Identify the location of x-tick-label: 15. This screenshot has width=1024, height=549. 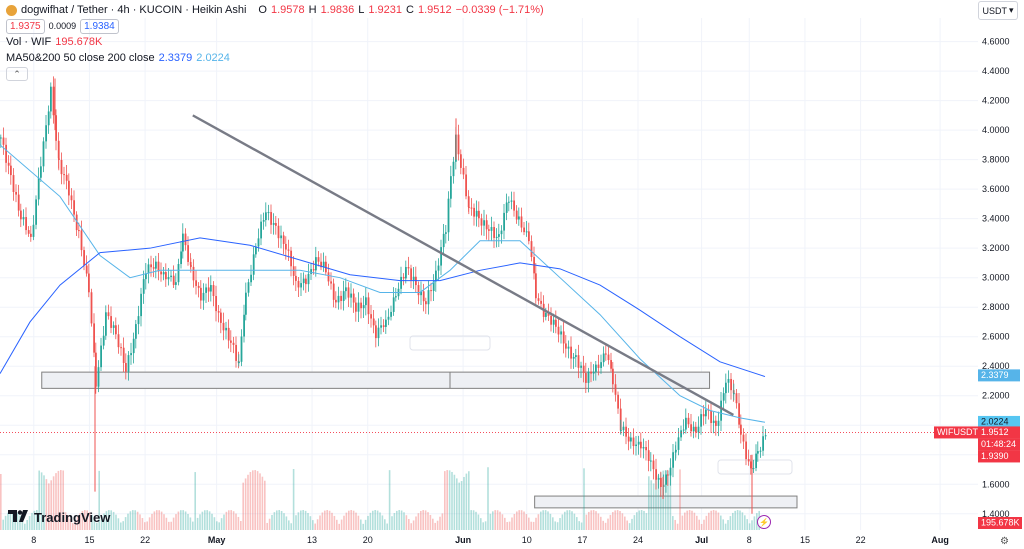
(805, 540).